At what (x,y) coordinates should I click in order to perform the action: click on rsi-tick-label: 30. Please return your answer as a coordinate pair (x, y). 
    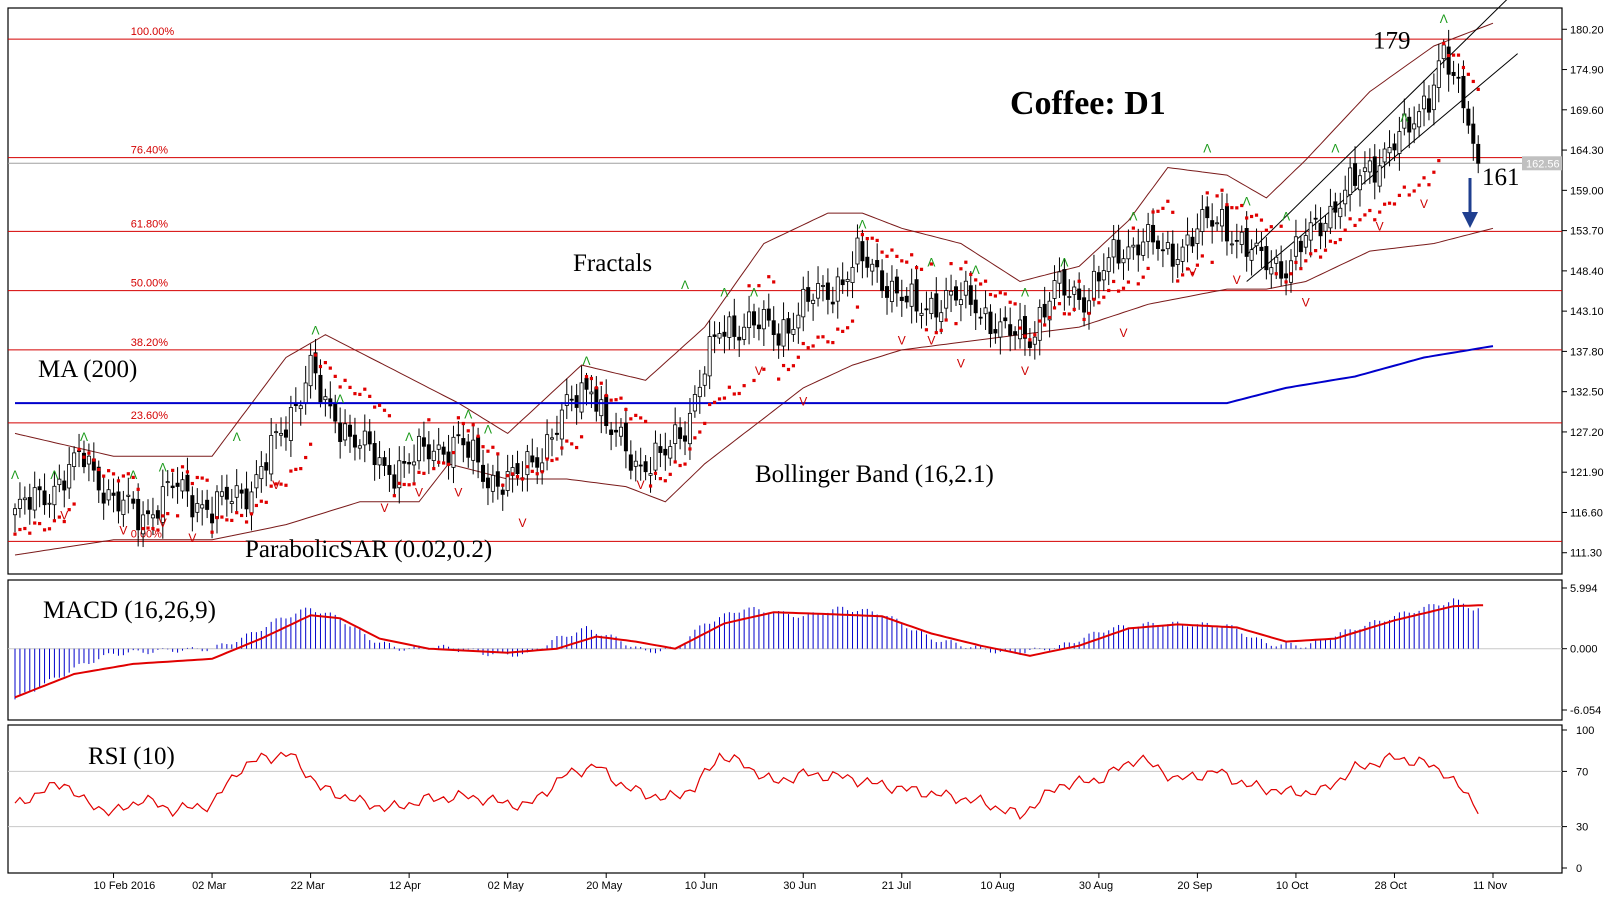
    Looking at the image, I should click on (1582, 828).